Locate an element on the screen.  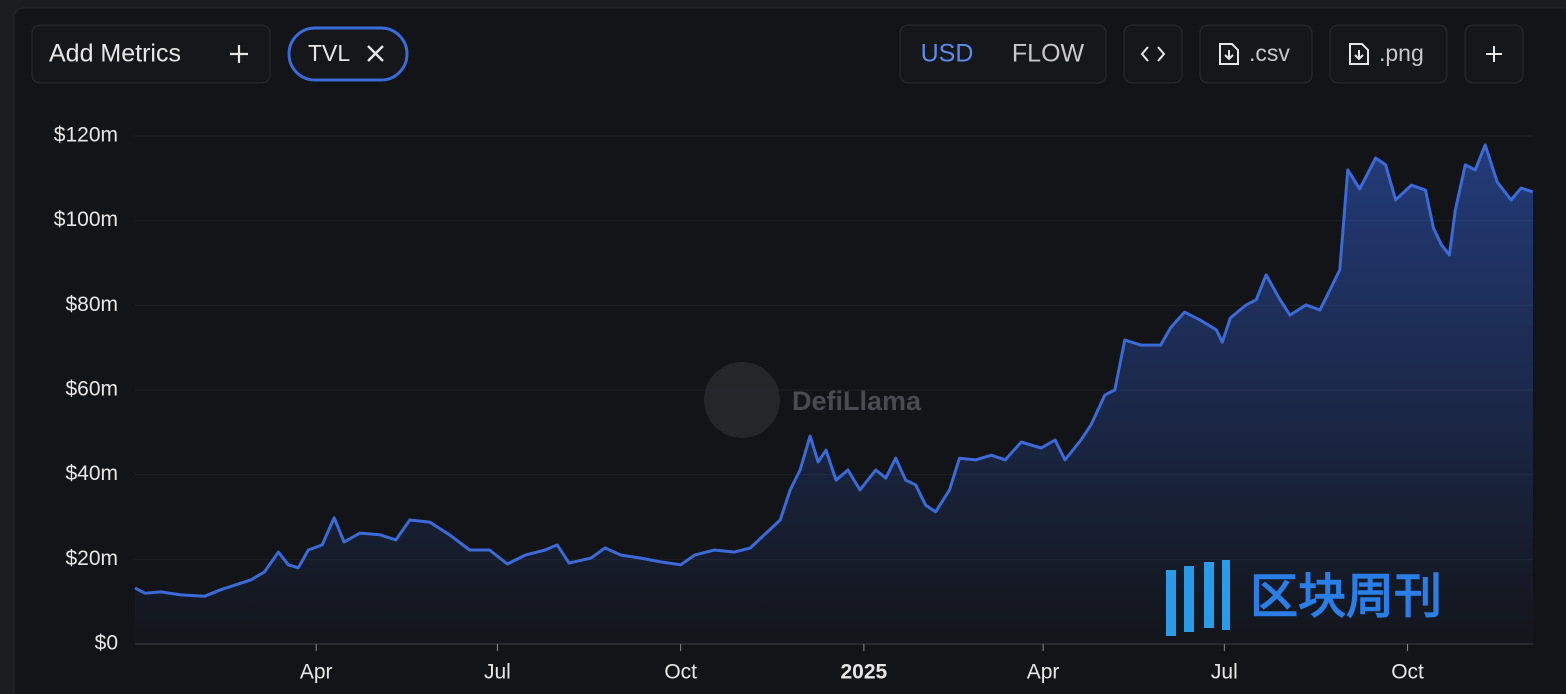
y-tick-label: $80m is located at coordinates (91, 304).